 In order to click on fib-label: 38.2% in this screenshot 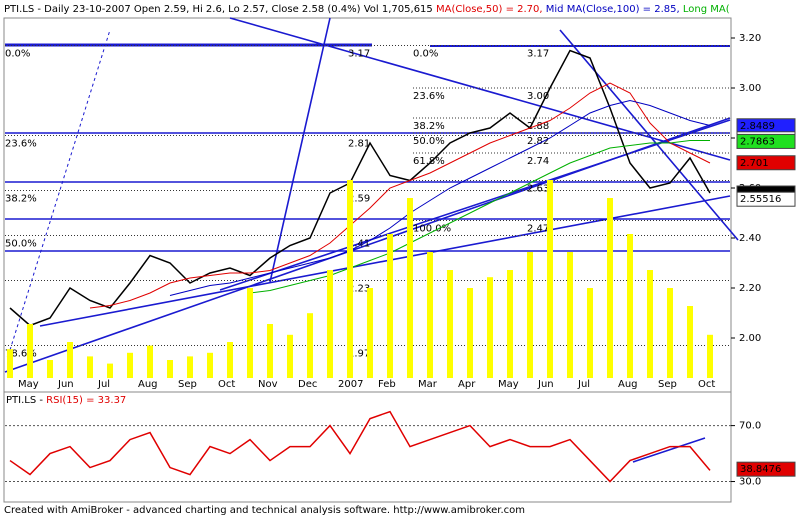, I will do `click(21, 199)`.